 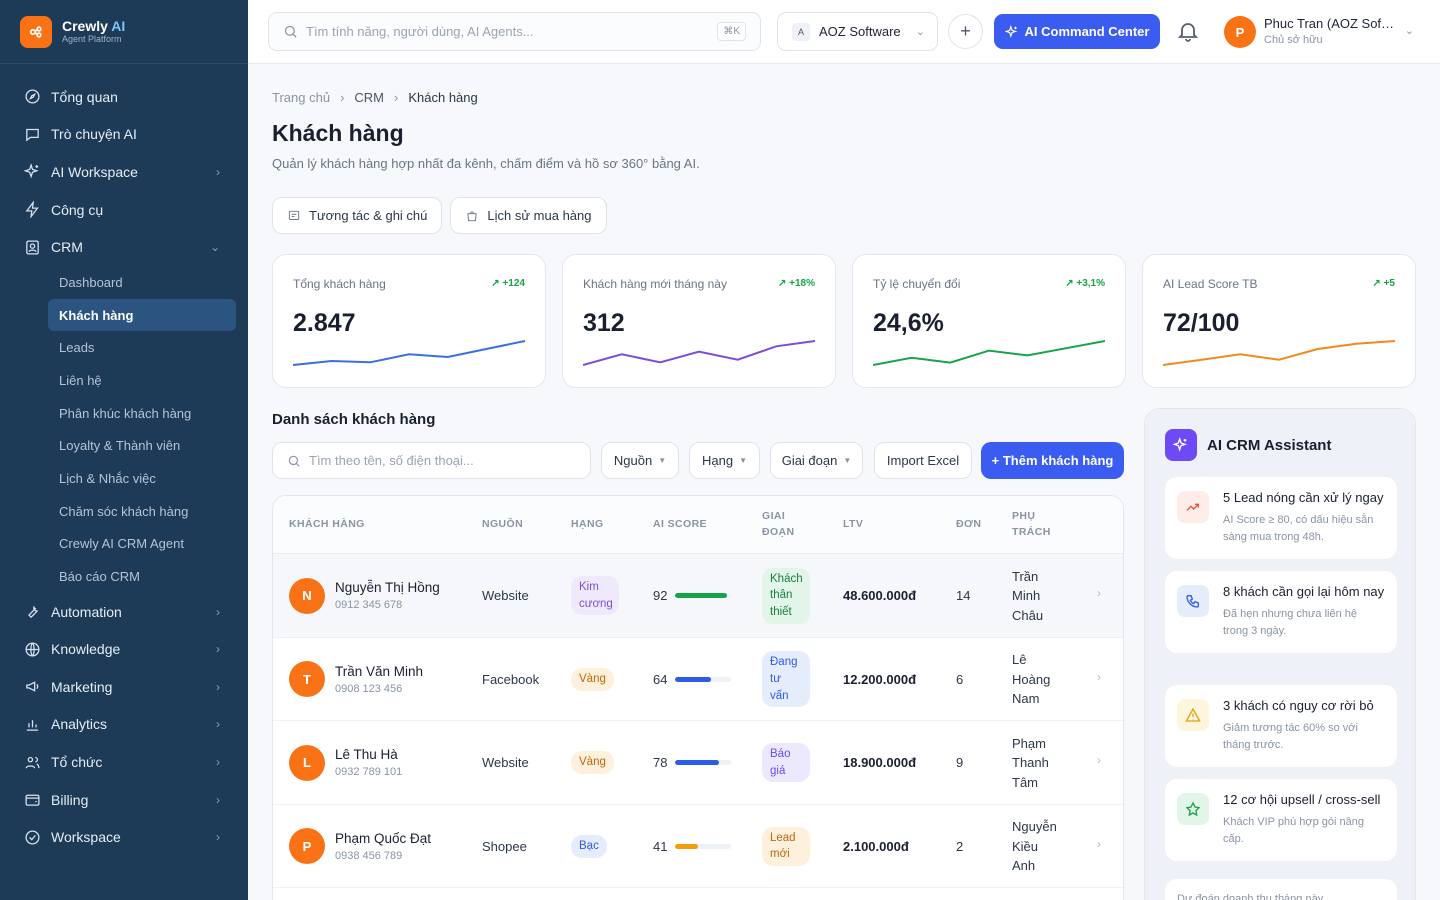 I want to click on chevron-down-icon: ⌄, so click(x=920, y=32).